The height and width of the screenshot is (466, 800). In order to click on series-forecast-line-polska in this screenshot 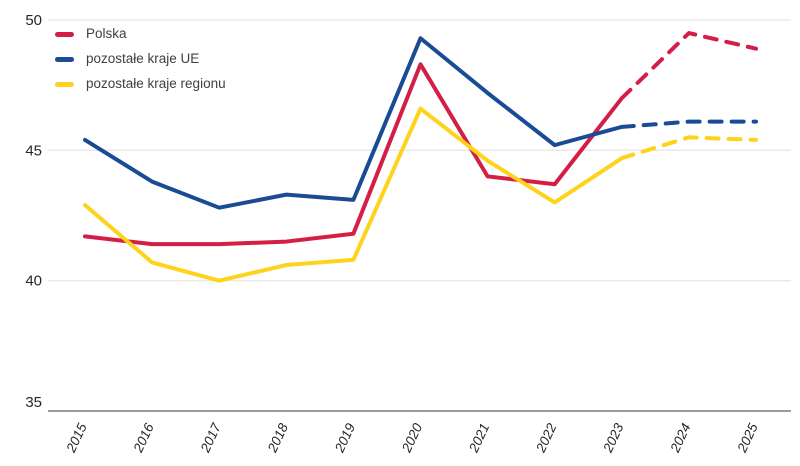, I will do `click(688, 66)`.